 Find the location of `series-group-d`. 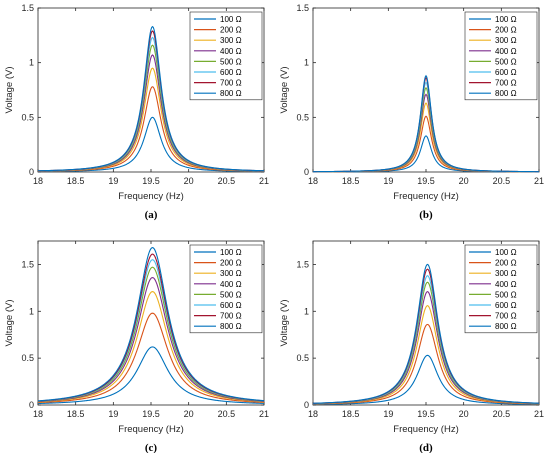

series-group-d is located at coordinates (426, 334).